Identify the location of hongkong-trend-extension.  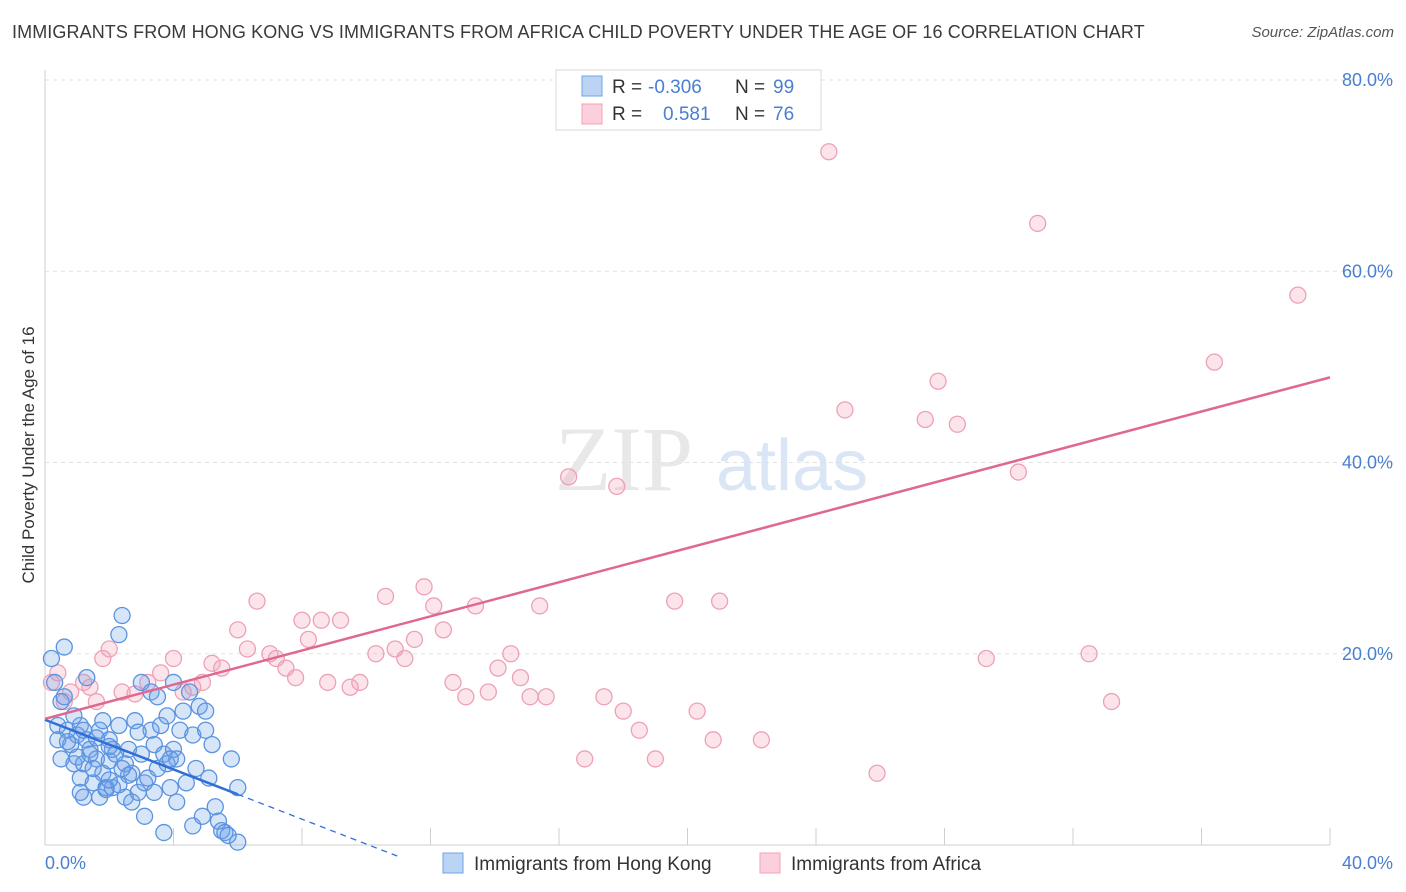
(318, 825).